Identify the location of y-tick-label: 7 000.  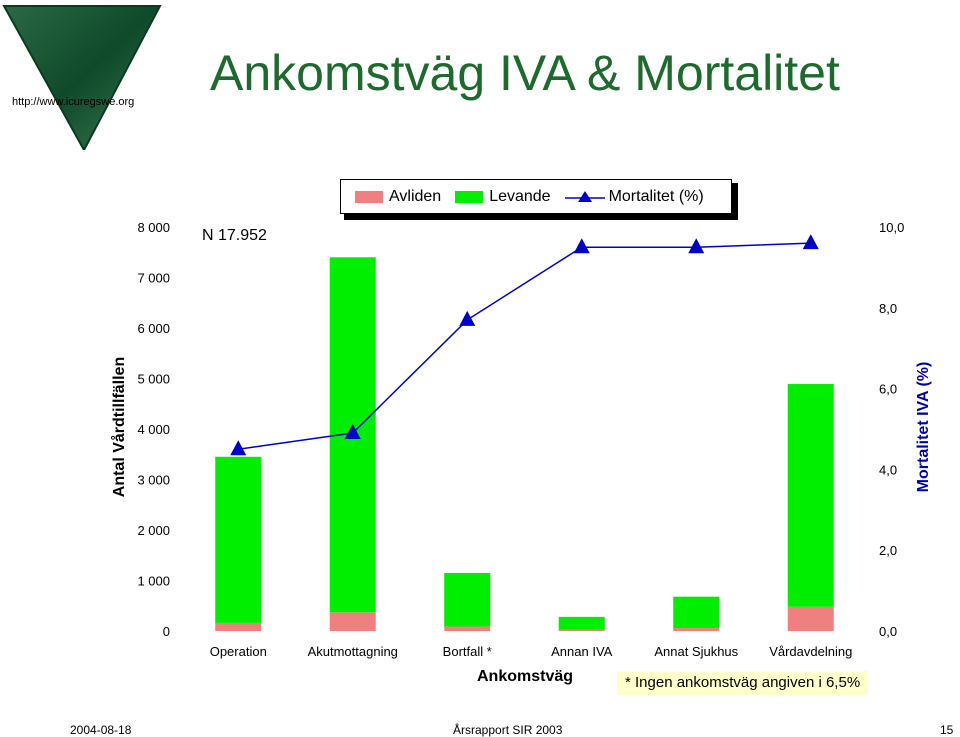
(153, 278).